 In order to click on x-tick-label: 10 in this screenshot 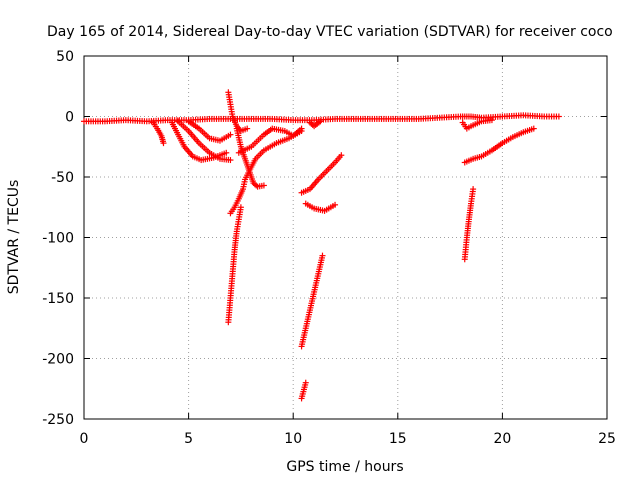, I will do `click(293, 439)`.